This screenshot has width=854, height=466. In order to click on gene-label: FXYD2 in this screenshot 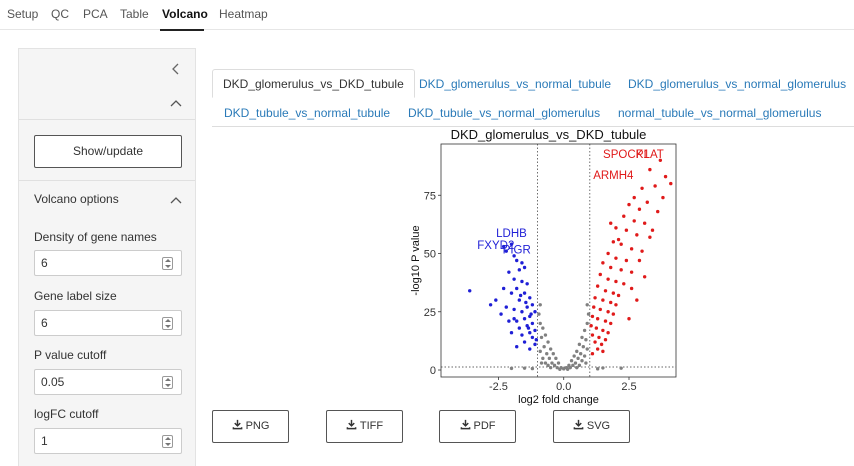, I will do `click(495, 246)`.